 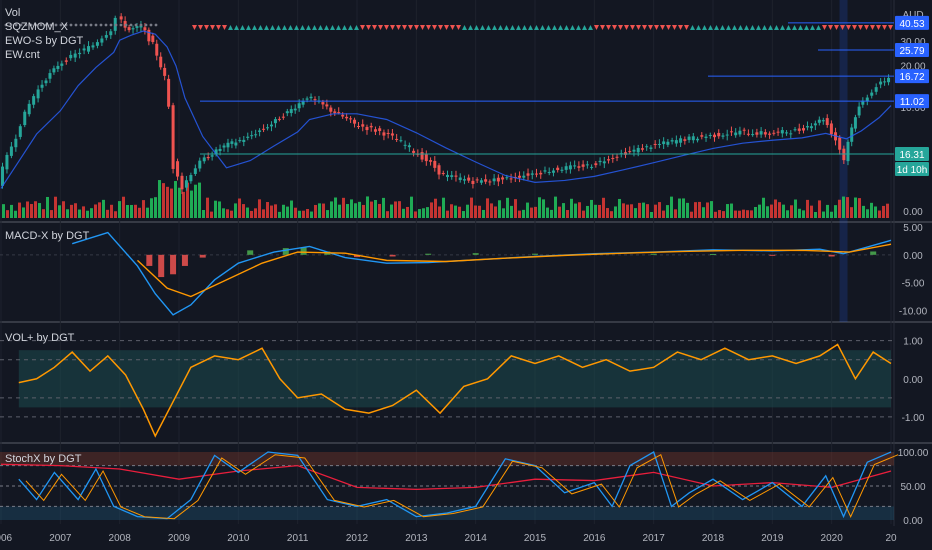 I want to click on vol-title: VOL+ by DGT, so click(x=40, y=338).